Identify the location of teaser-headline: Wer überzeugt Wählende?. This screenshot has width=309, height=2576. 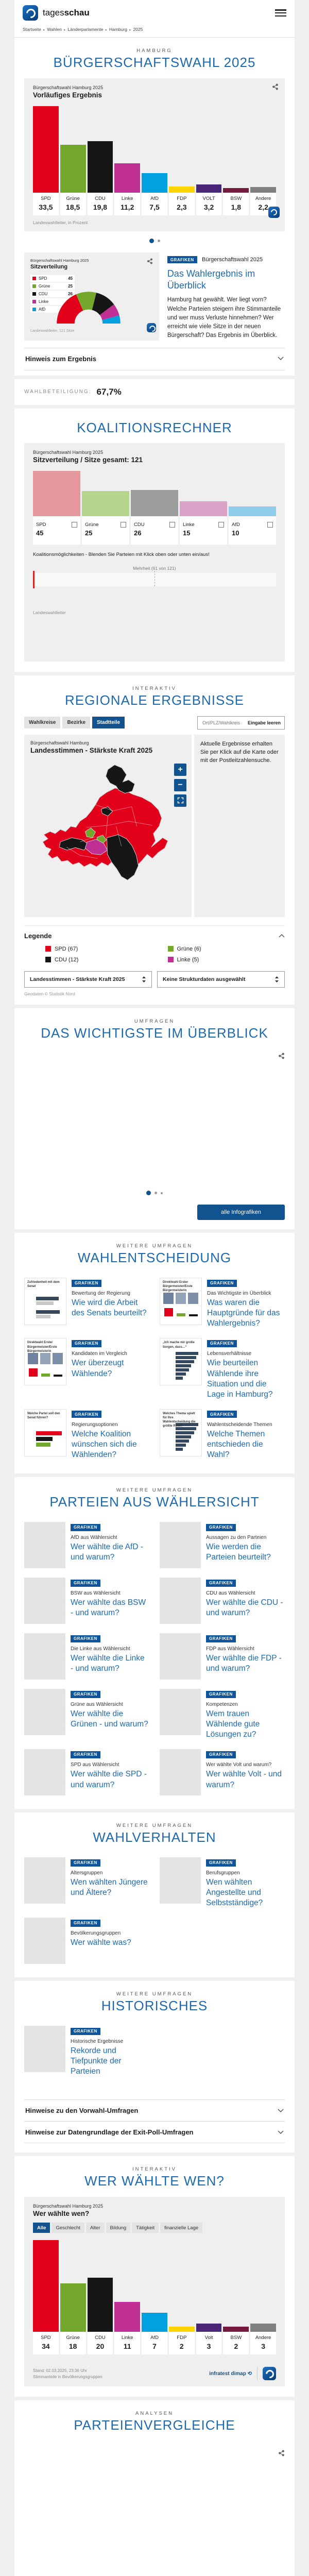
(98, 1368).